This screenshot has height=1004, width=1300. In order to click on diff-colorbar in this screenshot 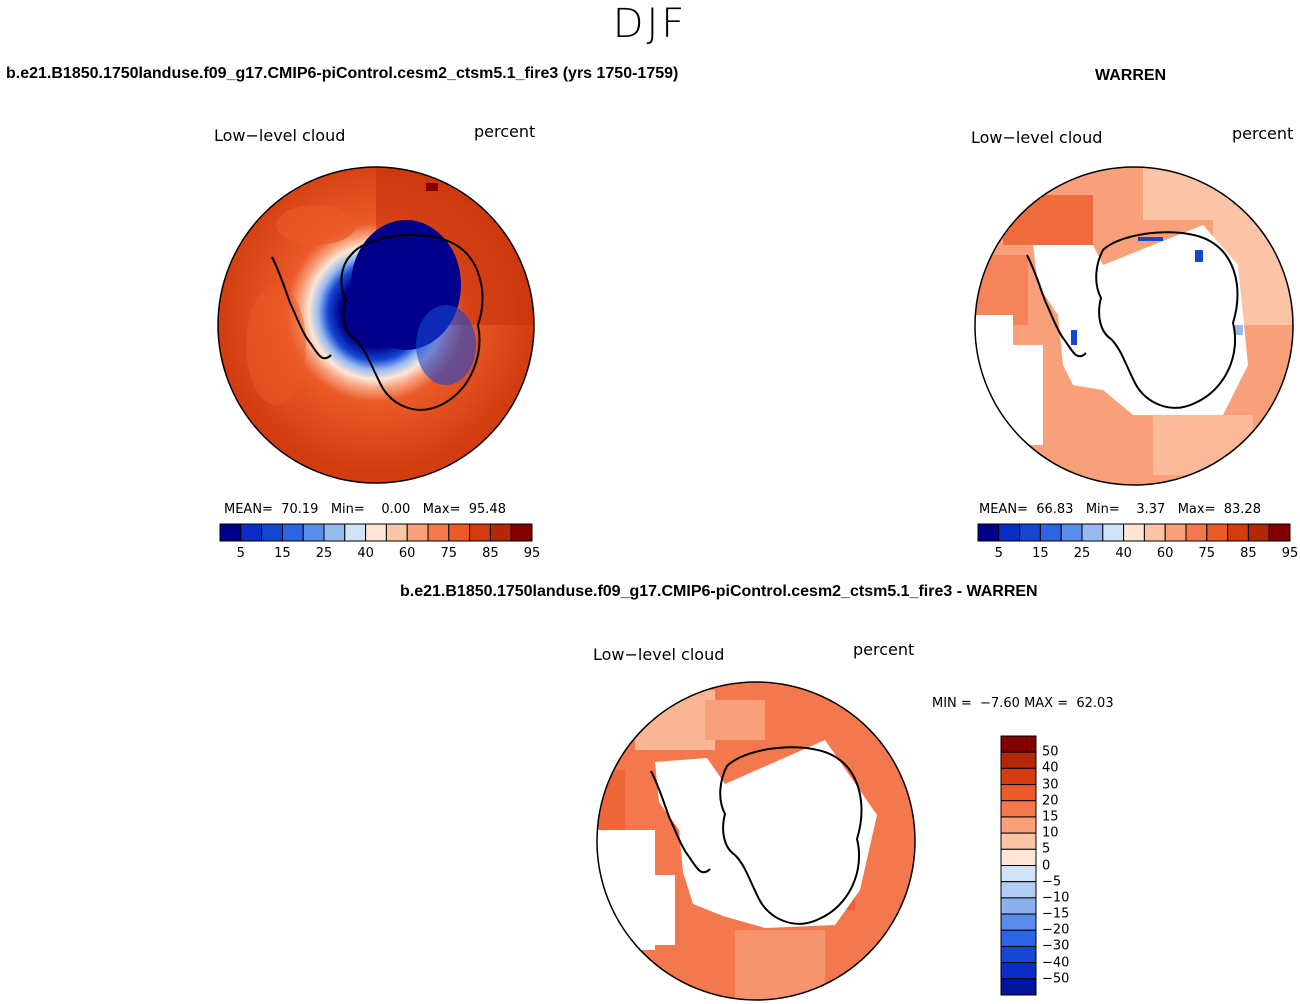, I will do `click(1018, 865)`.